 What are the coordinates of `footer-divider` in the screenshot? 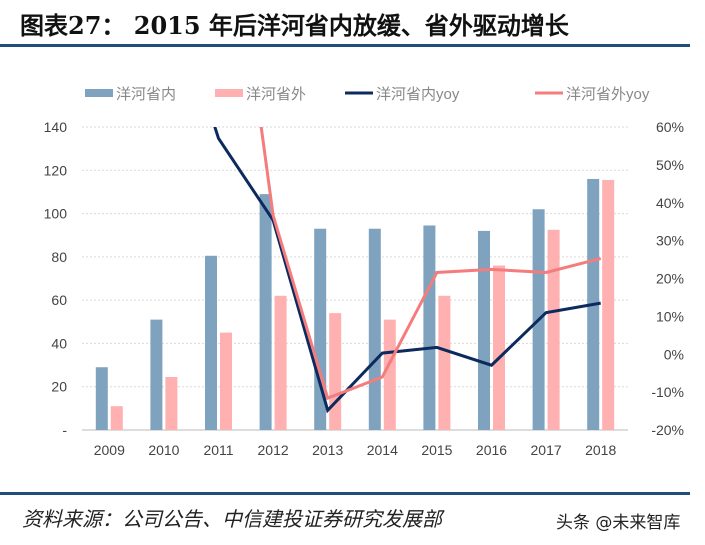 It's located at (345, 493).